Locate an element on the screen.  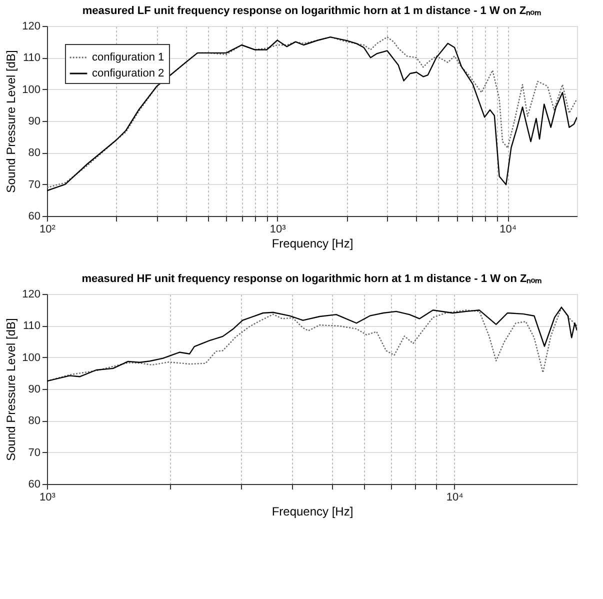
chart-title: measured LF unit frequency response on logarithmic horn at 1 m distance - 1 W on Zₙₒₘ is located at coordinates (312, 11).